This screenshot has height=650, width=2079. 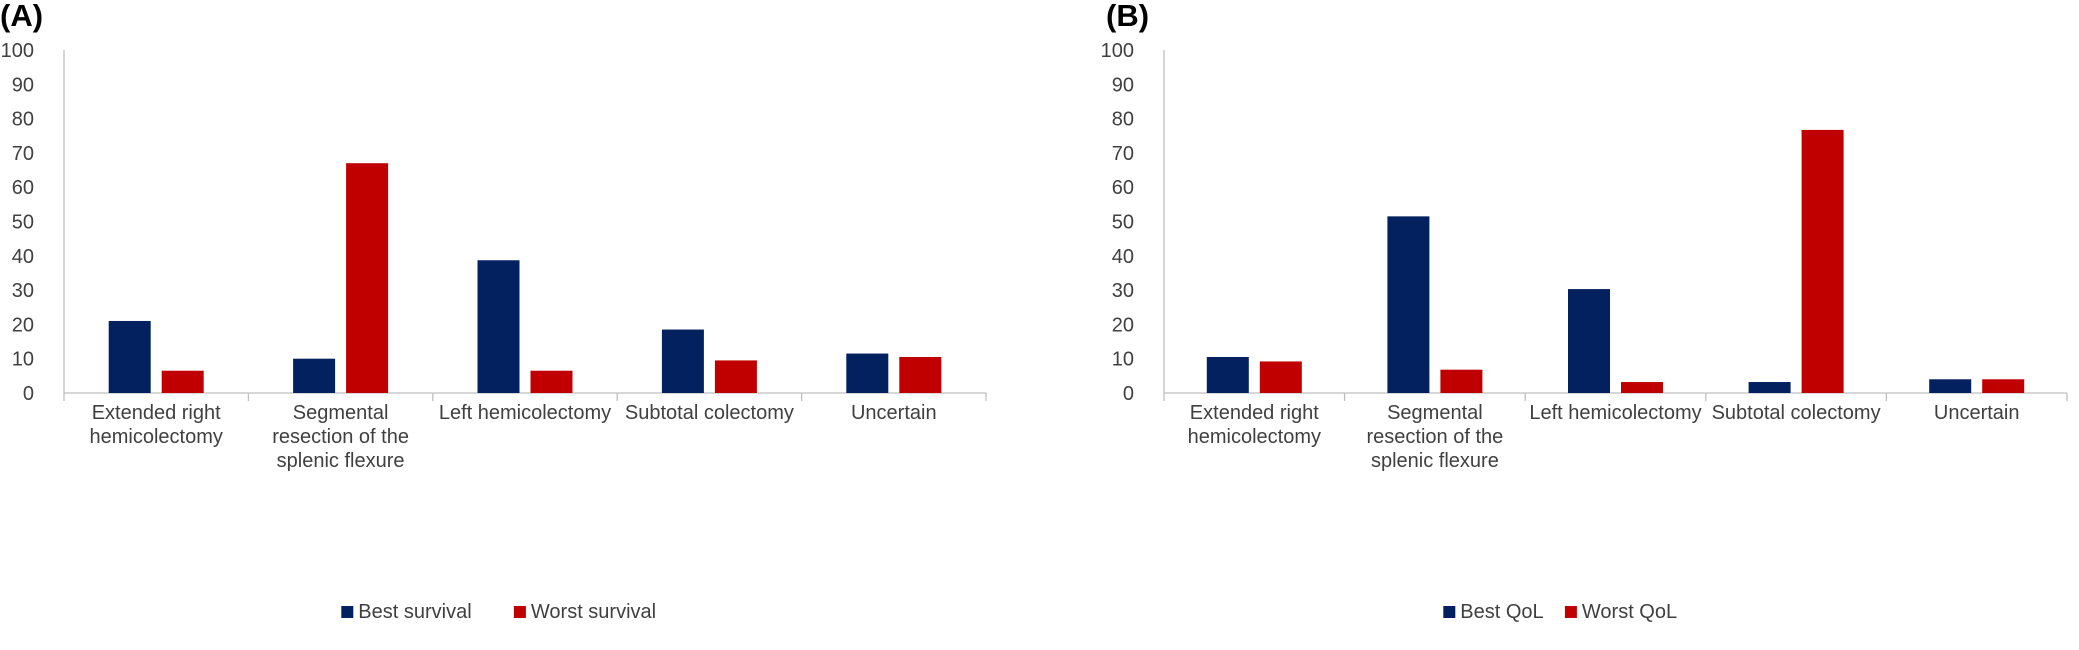 What do you see at coordinates (1127, 16) in the screenshot?
I see `panel-label: (B)` at bounding box center [1127, 16].